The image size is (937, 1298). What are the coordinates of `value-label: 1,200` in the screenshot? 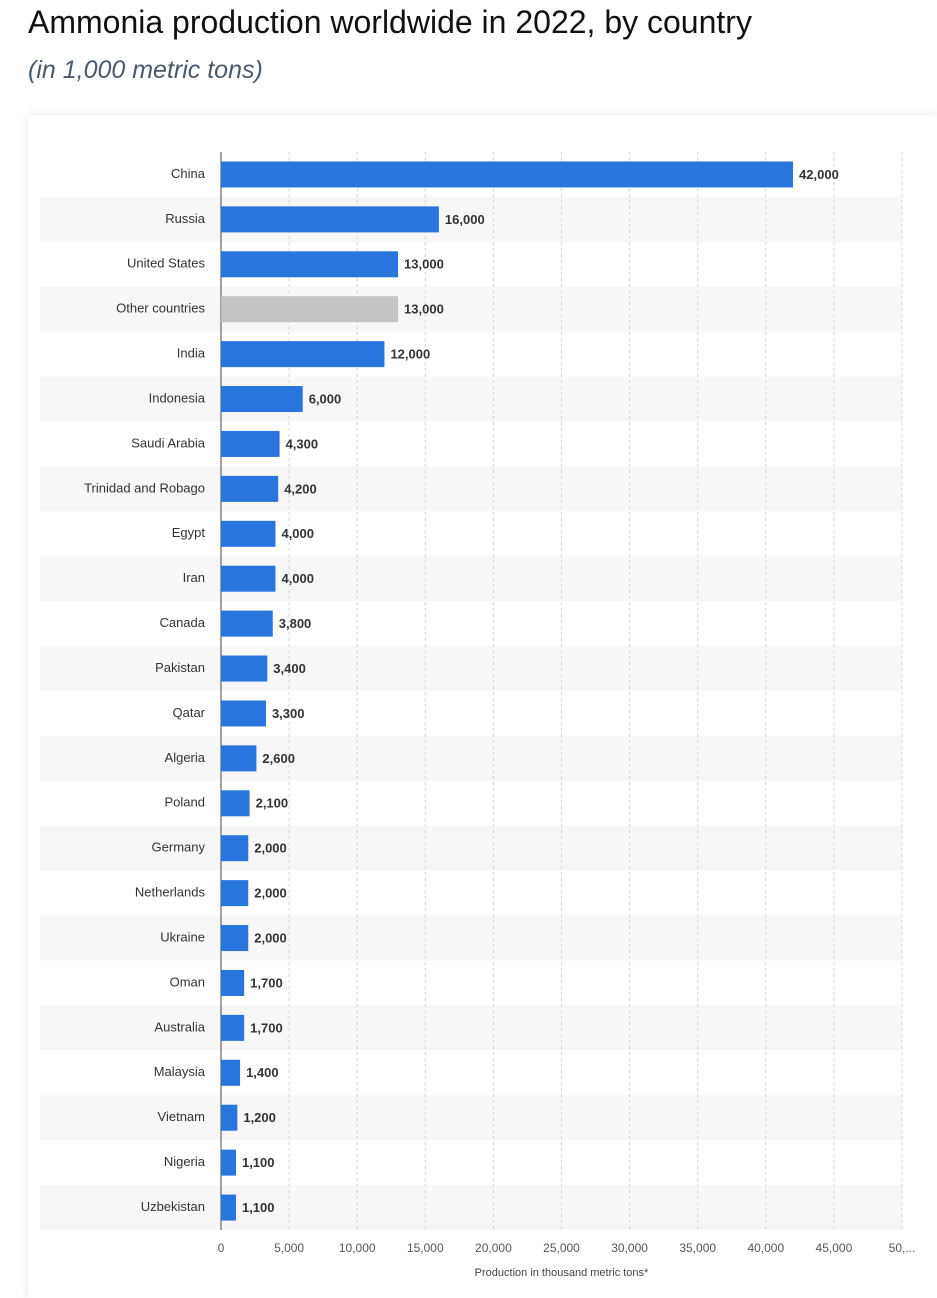 It's located at (259, 1117).